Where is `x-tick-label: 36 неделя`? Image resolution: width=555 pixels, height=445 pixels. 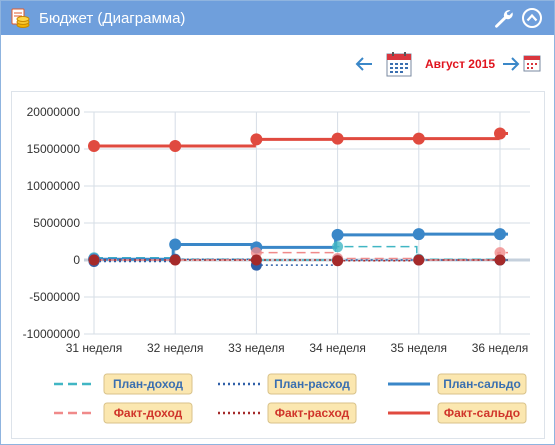
x-tick-label: 36 неделя is located at coordinates (500, 348).